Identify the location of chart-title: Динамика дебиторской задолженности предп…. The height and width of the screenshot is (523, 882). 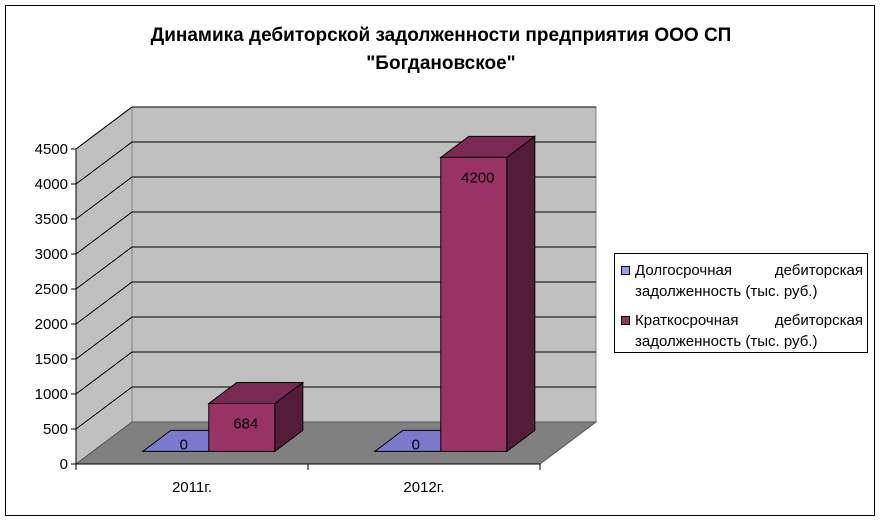
(441, 49).